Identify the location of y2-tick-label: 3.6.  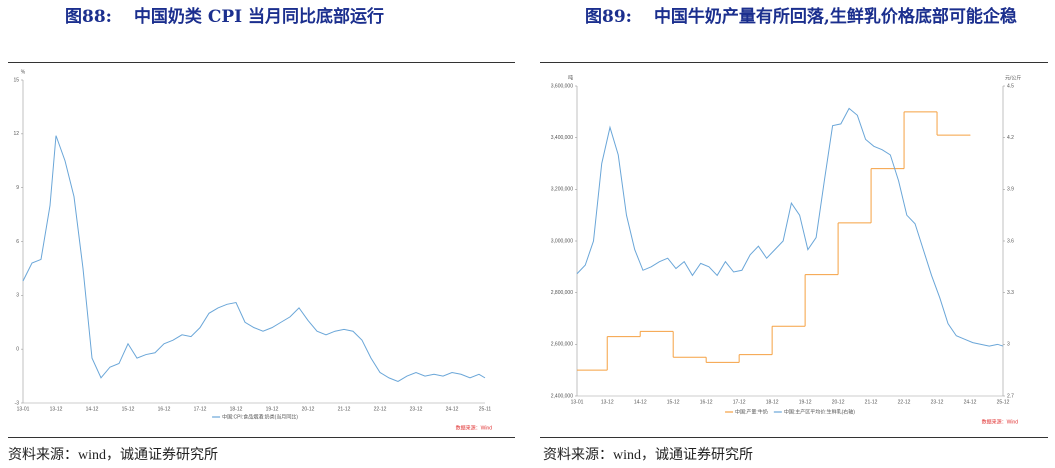
(1010, 241).